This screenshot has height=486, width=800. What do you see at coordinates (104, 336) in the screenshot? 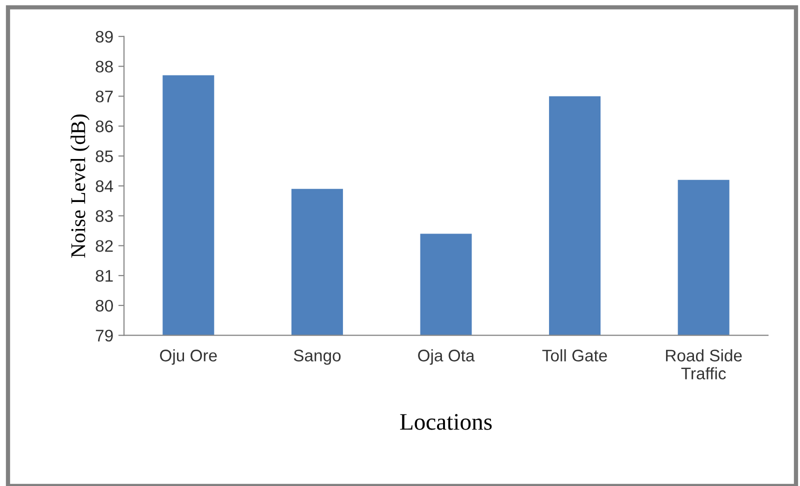
I see `y-tick-label: 79` at bounding box center [104, 336].